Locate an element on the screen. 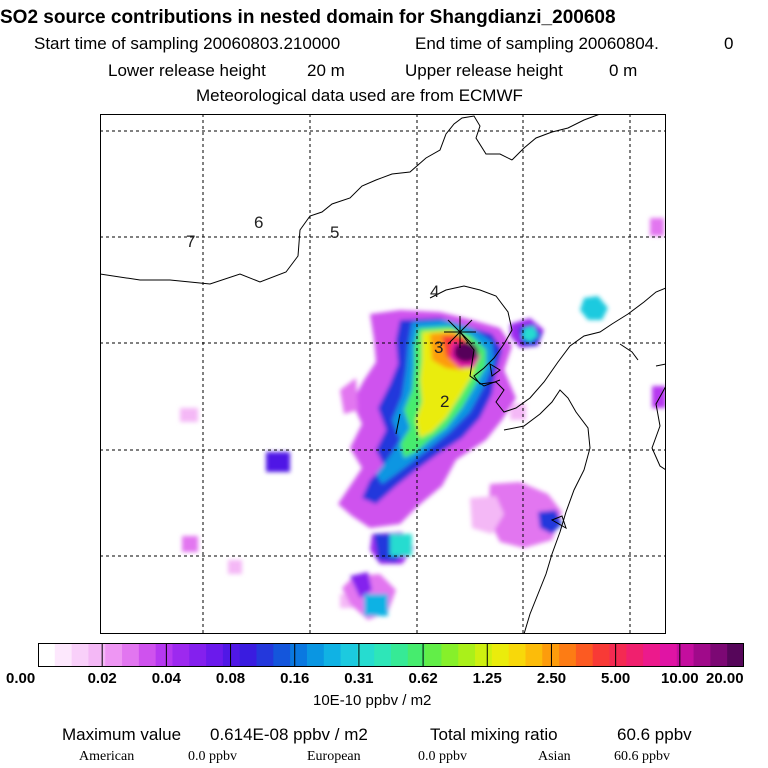  meteorological-data-label: Meteorological data used are from ECMWF is located at coordinates (359, 95).